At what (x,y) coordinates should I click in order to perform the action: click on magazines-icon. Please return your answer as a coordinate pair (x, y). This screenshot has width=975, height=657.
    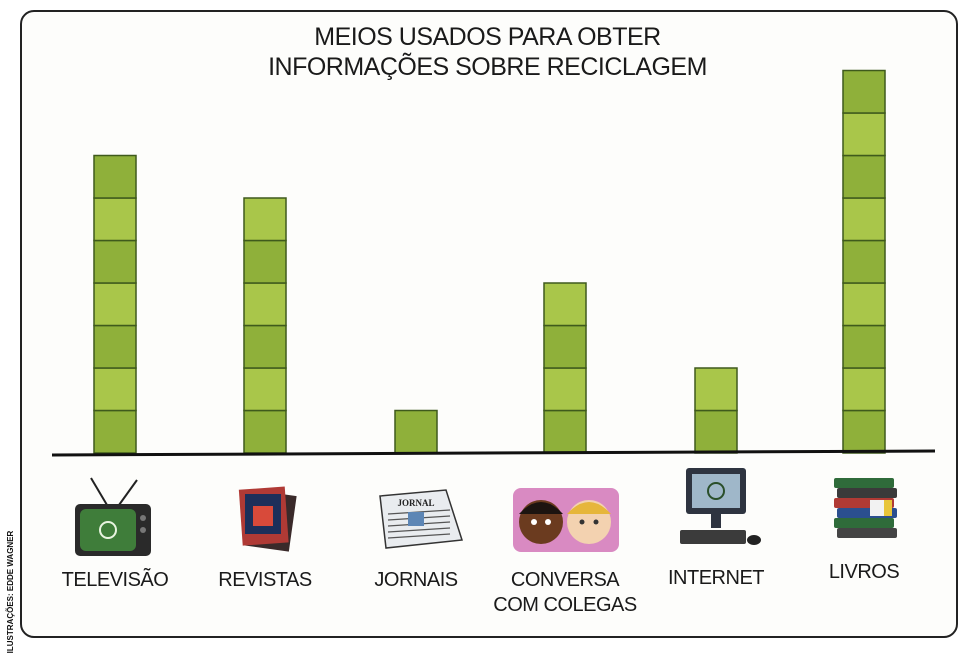
    Looking at the image, I should click on (267, 519).